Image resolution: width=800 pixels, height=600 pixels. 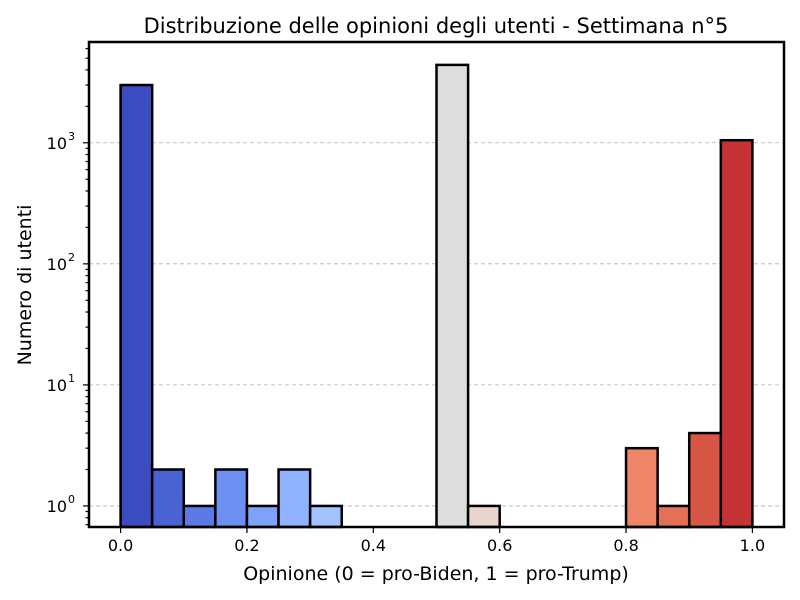 I want to click on x-tick-label: 0.4, so click(x=373, y=545).